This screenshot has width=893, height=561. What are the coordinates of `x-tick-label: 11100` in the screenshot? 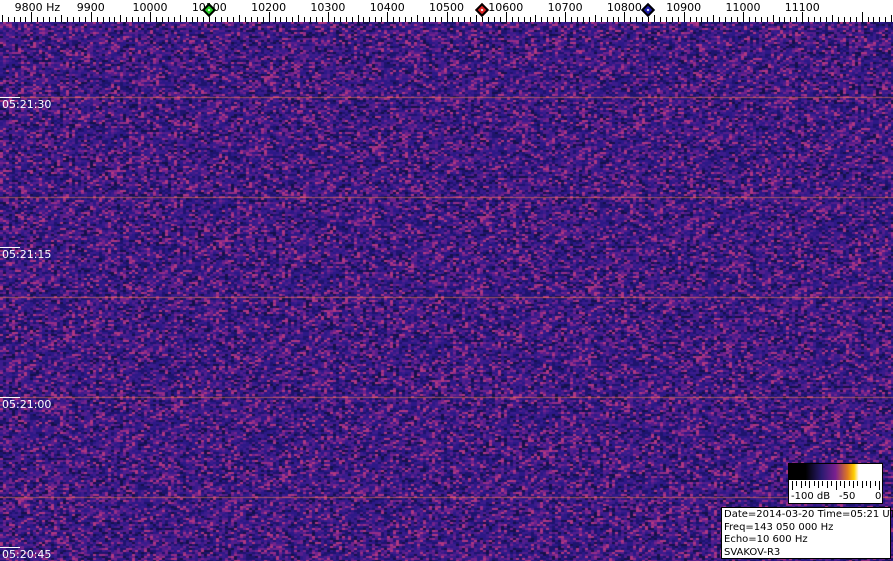 It's located at (802, 7).